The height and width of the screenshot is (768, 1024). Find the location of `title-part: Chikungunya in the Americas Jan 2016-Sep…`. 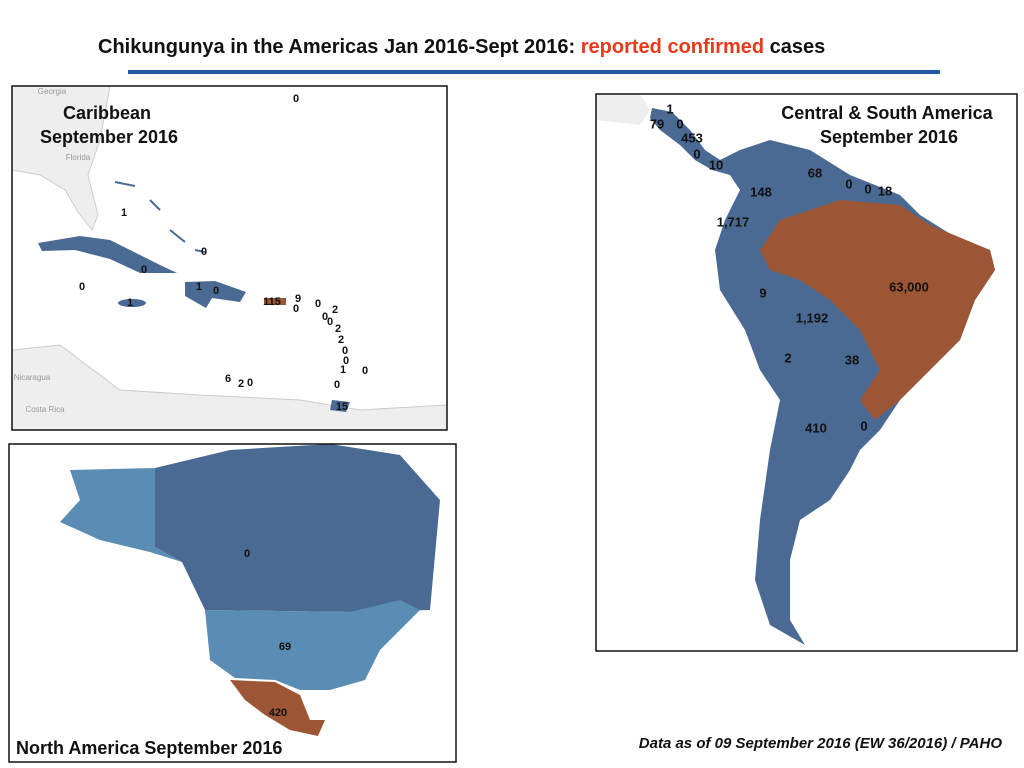

title-part: Chikungunya in the Americas Jan 2016-Sep… is located at coordinates (339, 47).